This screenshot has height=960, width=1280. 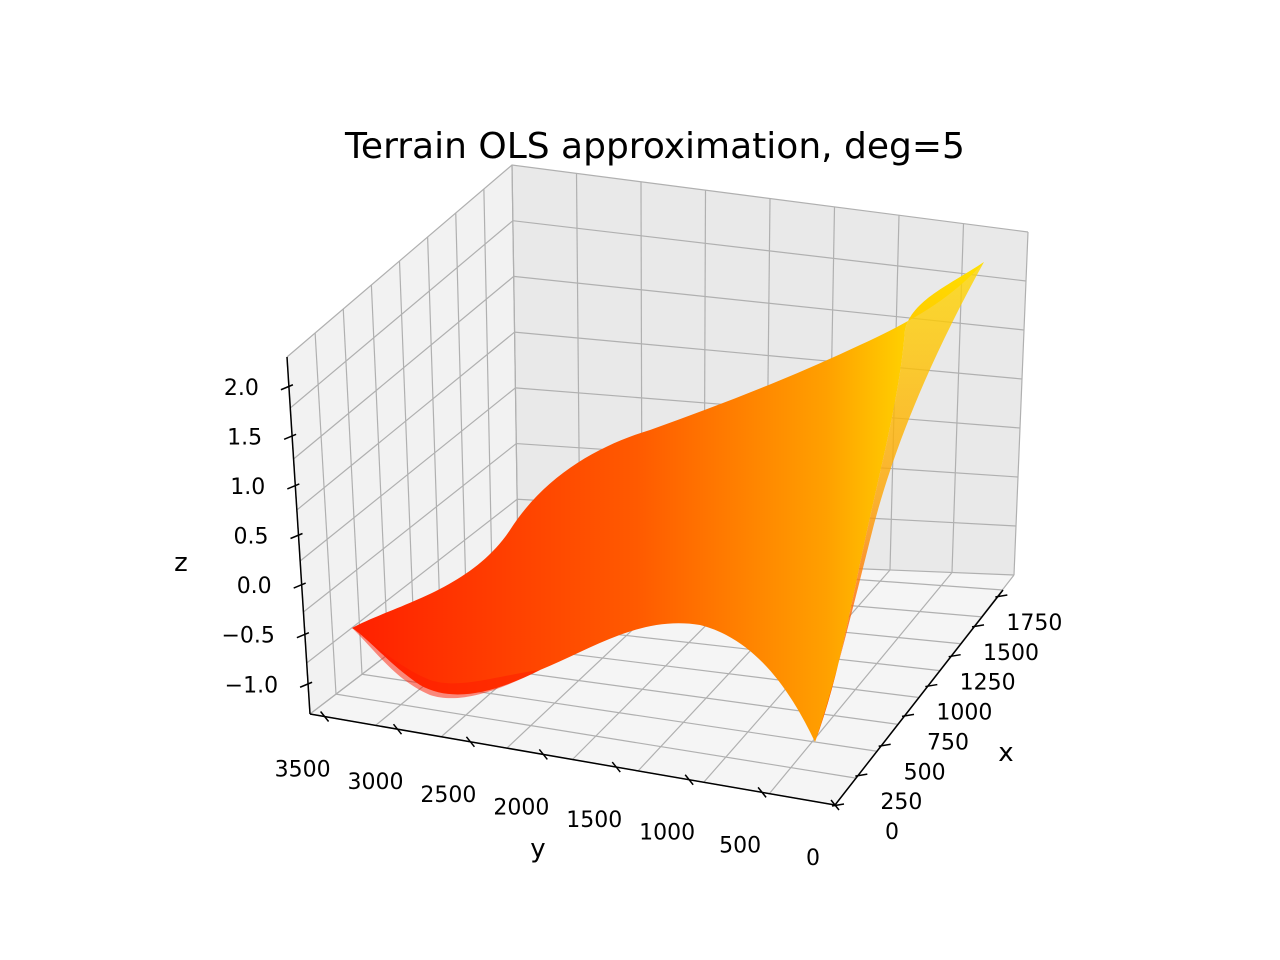 I want to click on x-ticks: 0 250 500 750 1000 1250 1500 1750, so click(x=946, y=719).